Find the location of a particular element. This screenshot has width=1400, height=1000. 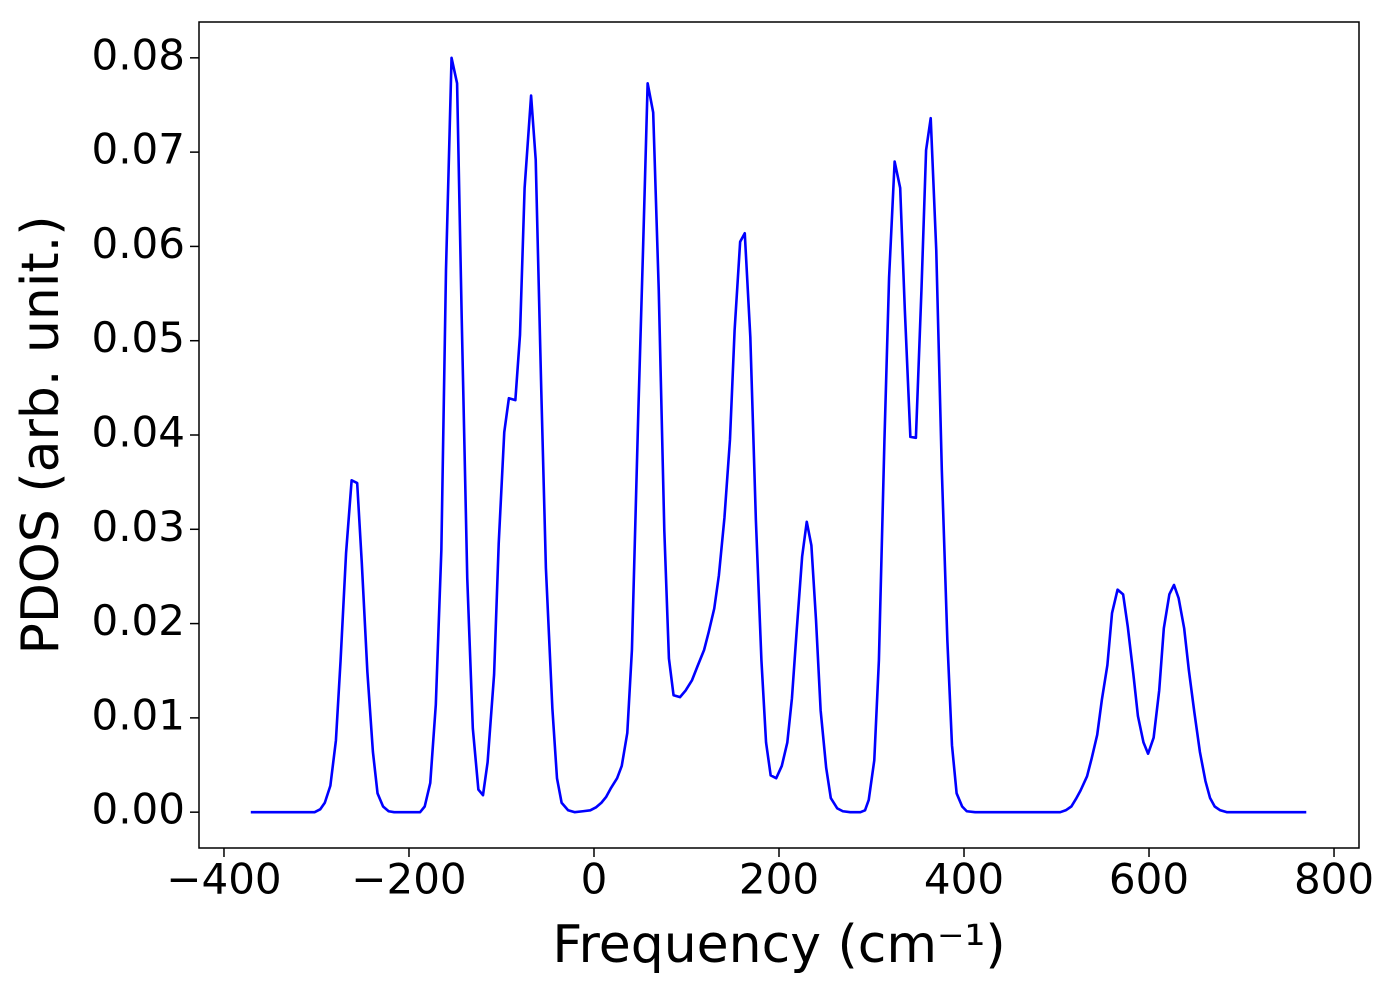

x-tick-label: −400 is located at coordinates (223, 879).